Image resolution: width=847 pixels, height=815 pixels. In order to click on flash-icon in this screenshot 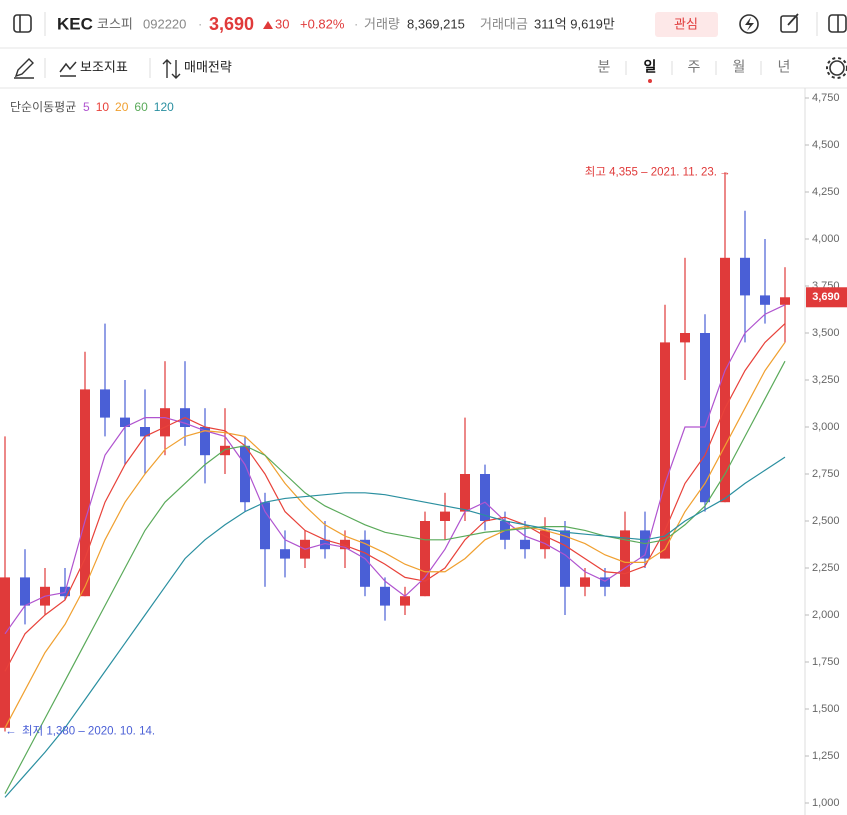, I will do `click(749, 24)`.